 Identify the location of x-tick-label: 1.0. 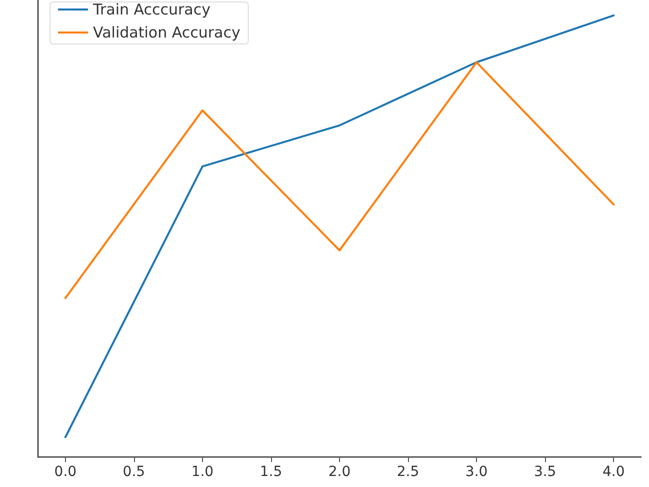
(202, 472).